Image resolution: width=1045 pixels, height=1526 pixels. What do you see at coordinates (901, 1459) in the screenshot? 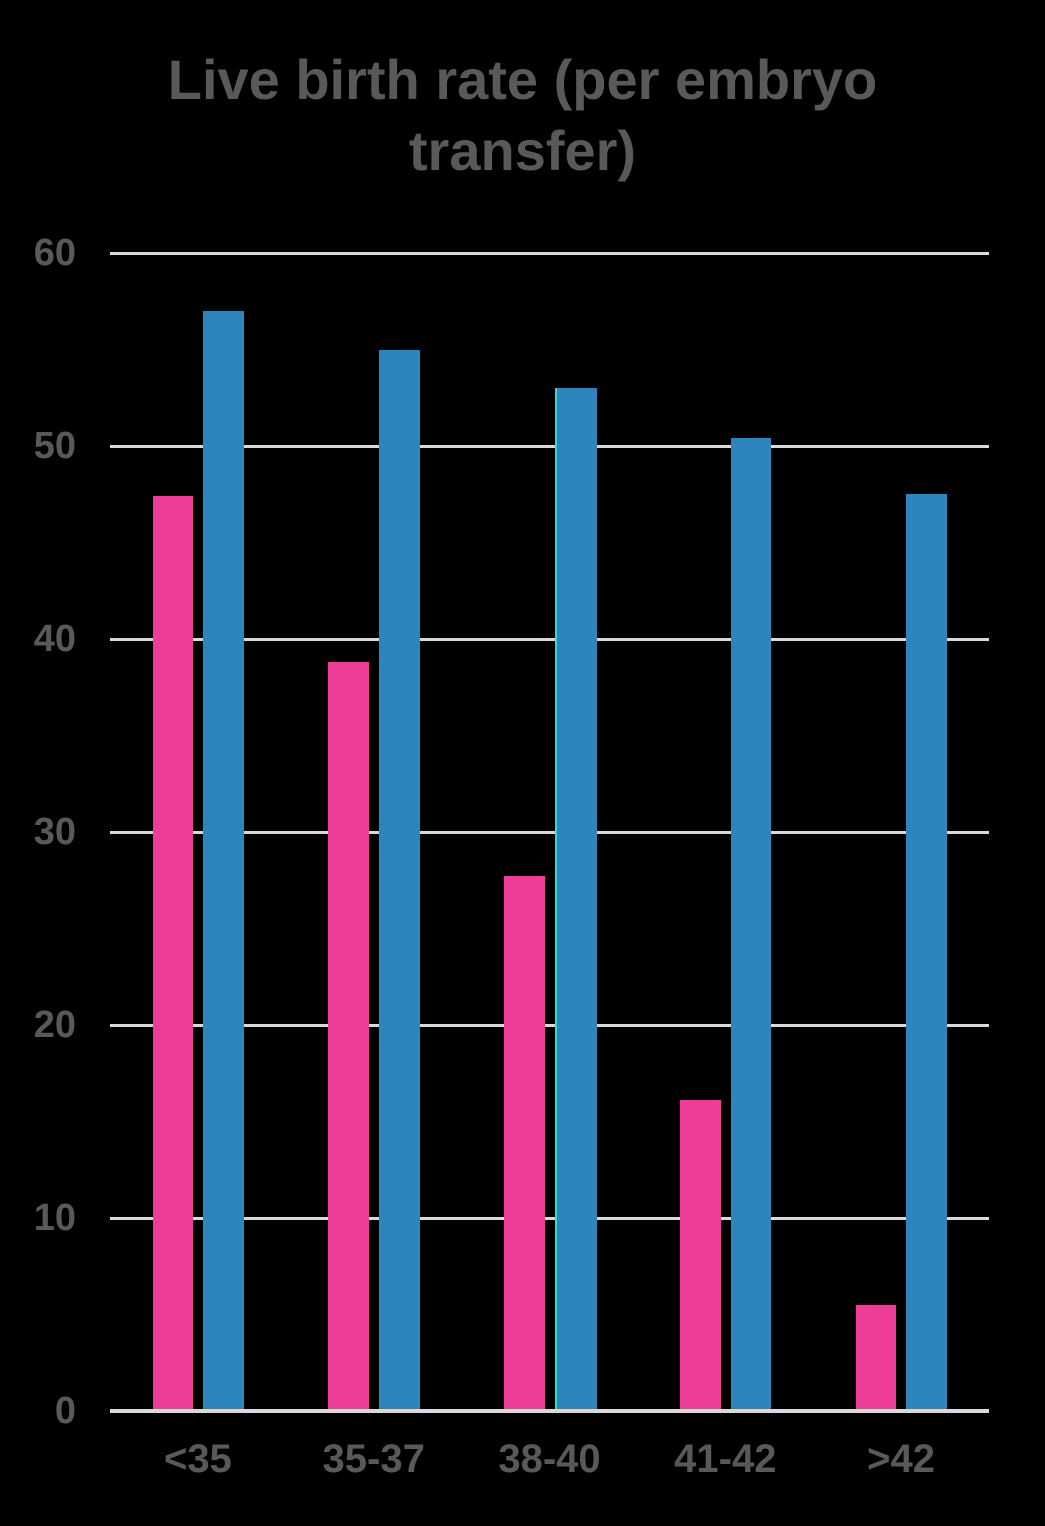
I see `x-axis-category-label: >42` at bounding box center [901, 1459].